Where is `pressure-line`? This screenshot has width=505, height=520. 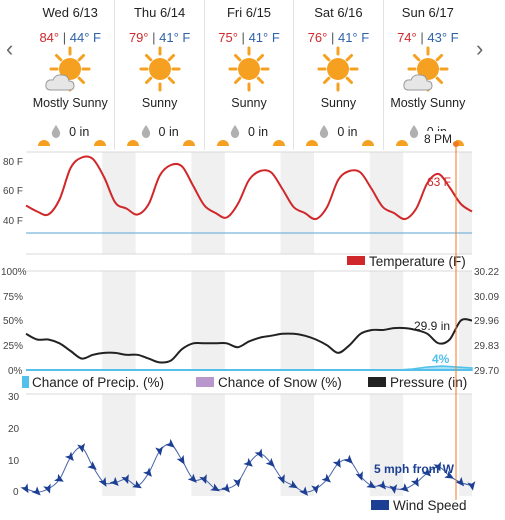 pressure-line is located at coordinates (249, 341).